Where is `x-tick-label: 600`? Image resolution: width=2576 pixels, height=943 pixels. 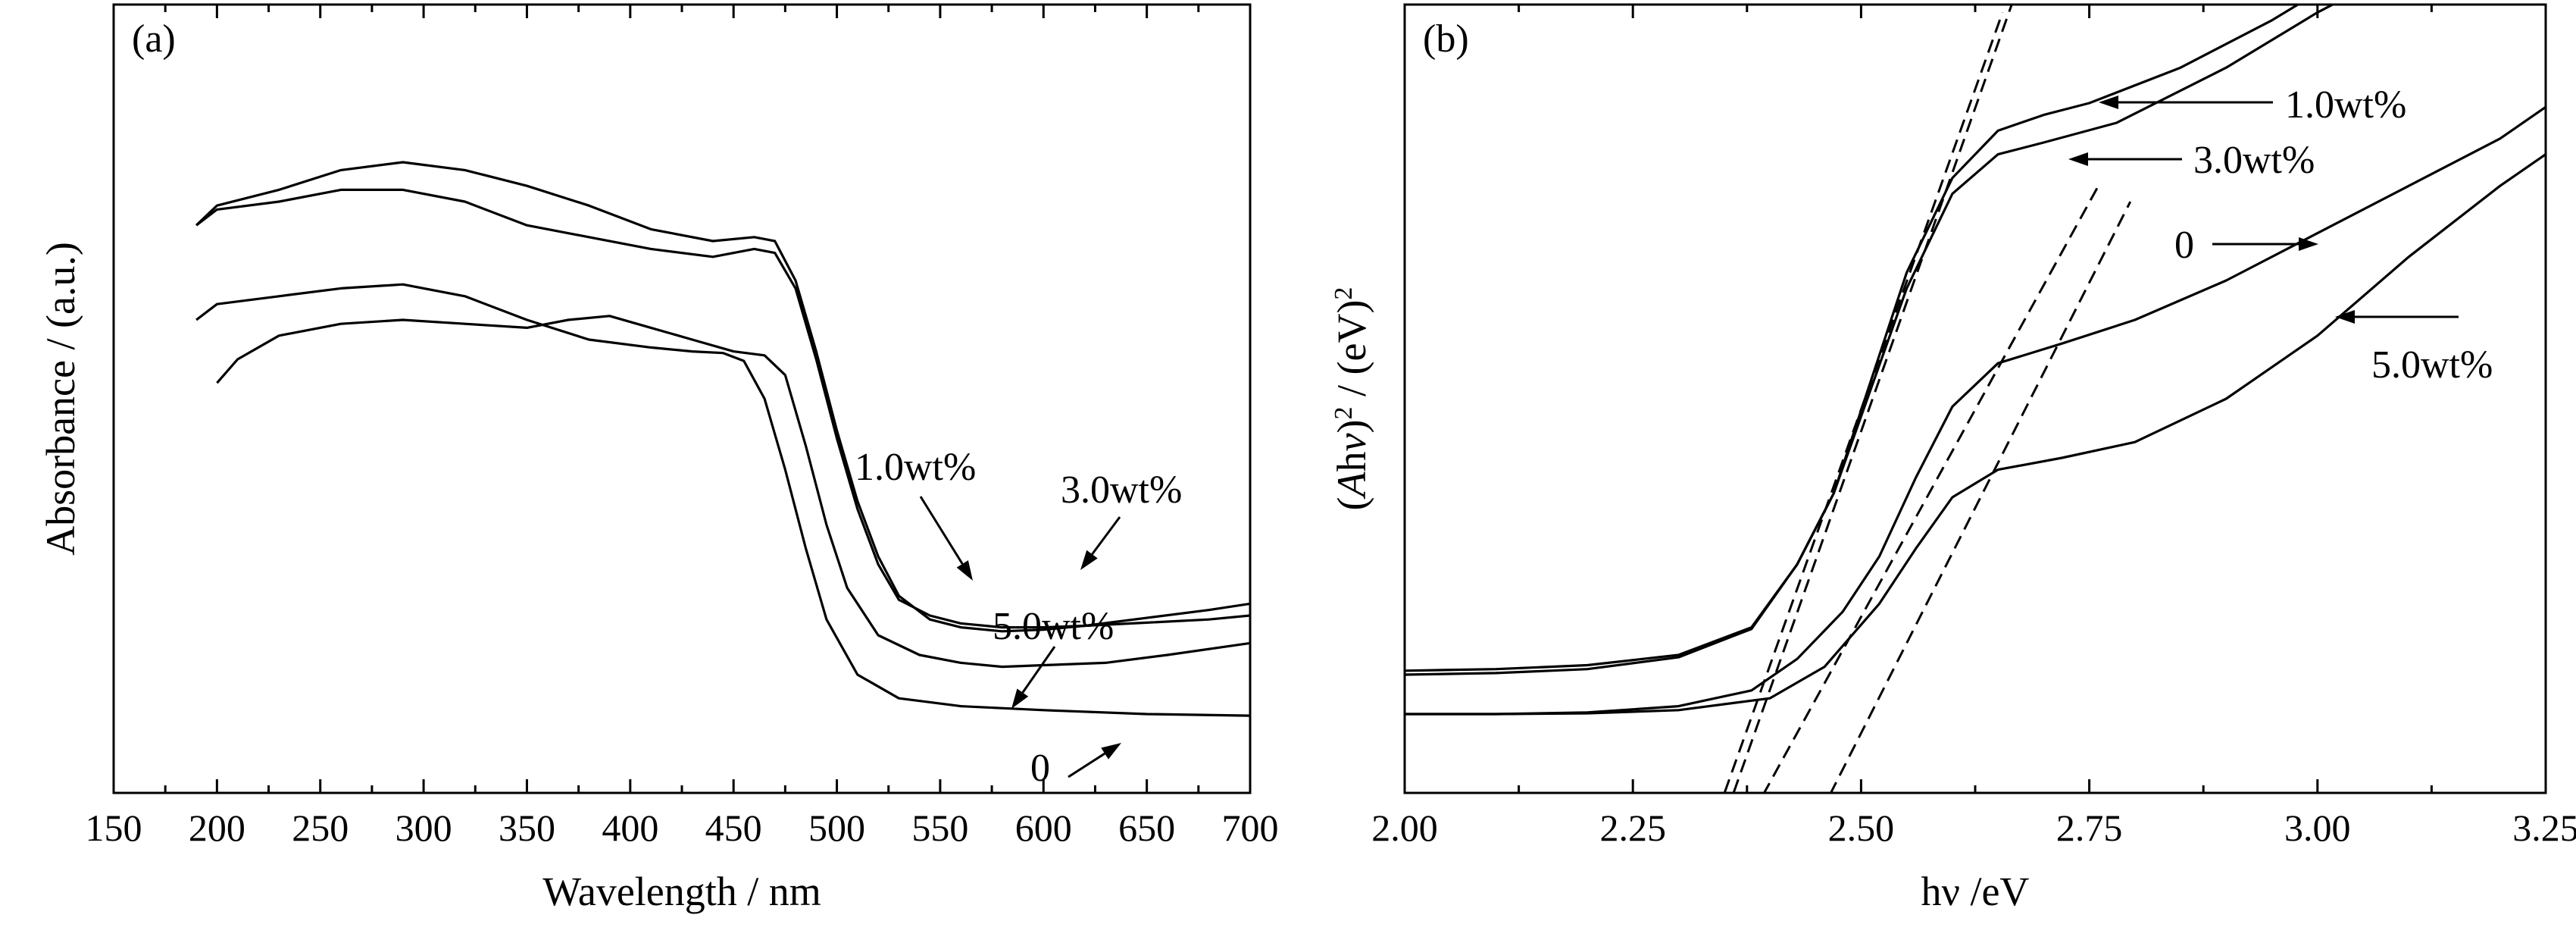 x-tick-label: 600 is located at coordinates (1043, 828).